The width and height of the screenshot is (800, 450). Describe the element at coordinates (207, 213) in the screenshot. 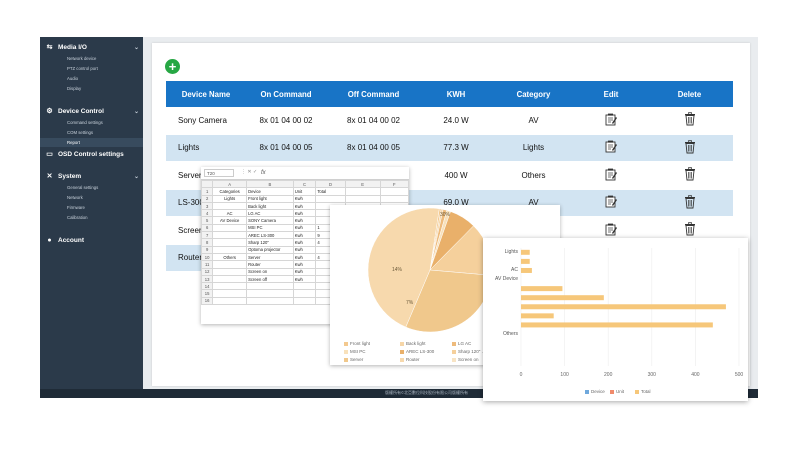

I see `row-number: 4` at that location.